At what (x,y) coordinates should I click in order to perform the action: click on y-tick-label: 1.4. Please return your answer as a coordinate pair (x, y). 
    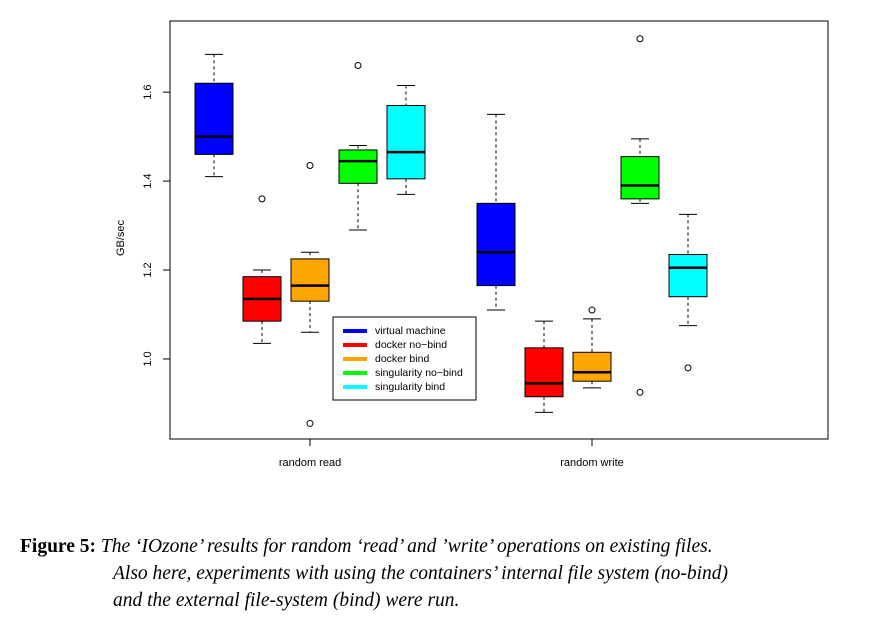
    Looking at the image, I should click on (148, 180).